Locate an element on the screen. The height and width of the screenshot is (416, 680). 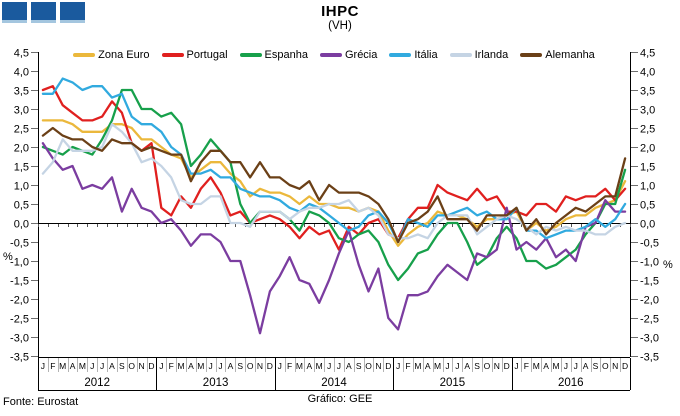
y-tick-label-left: 0,0 is located at coordinates (21, 225).